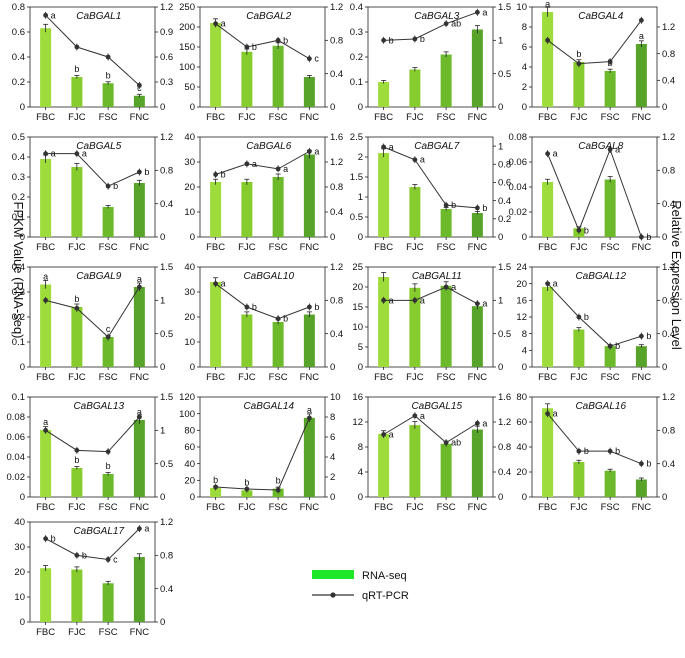 This screenshot has width=685, height=658. Describe the element at coordinates (356, 137) in the screenshot. I see `left-tick-label: 2.5` at that location.